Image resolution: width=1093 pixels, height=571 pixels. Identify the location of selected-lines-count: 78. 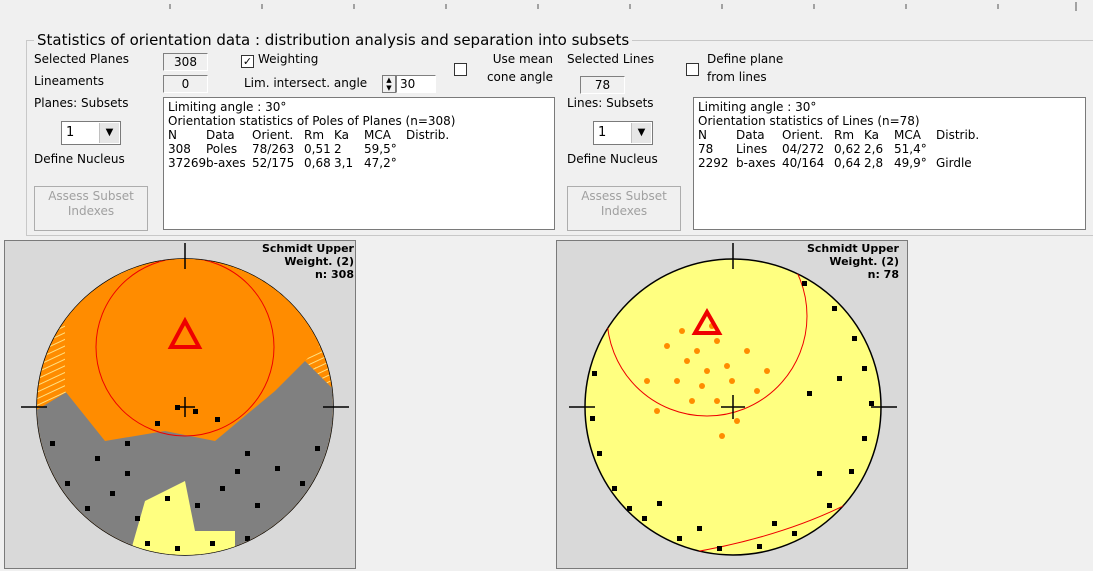
(602, 85).